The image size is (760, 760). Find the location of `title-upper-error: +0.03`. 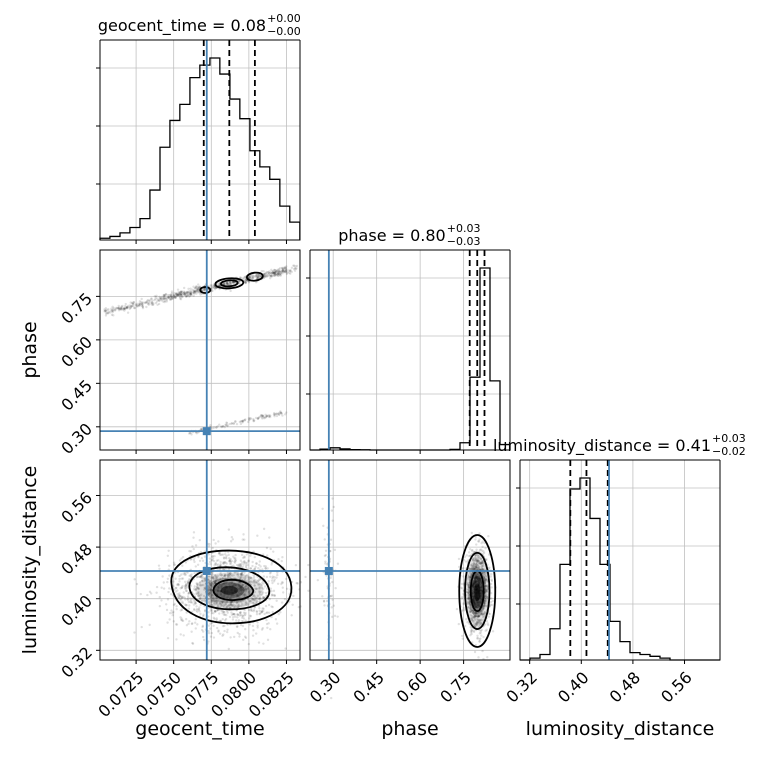

title-upper-error: +0.03 is located at coordinates (729, 438).